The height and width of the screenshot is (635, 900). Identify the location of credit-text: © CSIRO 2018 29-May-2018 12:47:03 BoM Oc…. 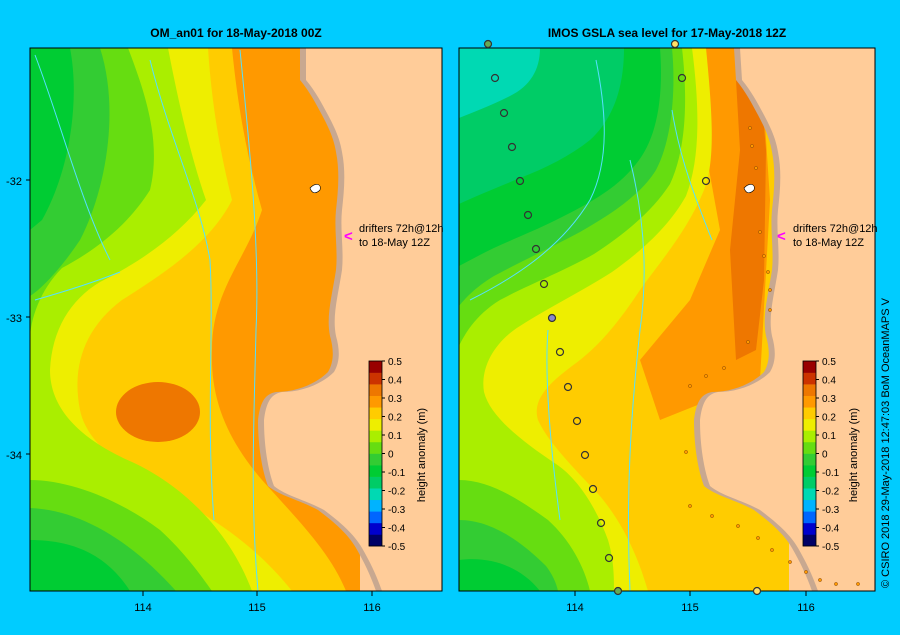
(886, 442).